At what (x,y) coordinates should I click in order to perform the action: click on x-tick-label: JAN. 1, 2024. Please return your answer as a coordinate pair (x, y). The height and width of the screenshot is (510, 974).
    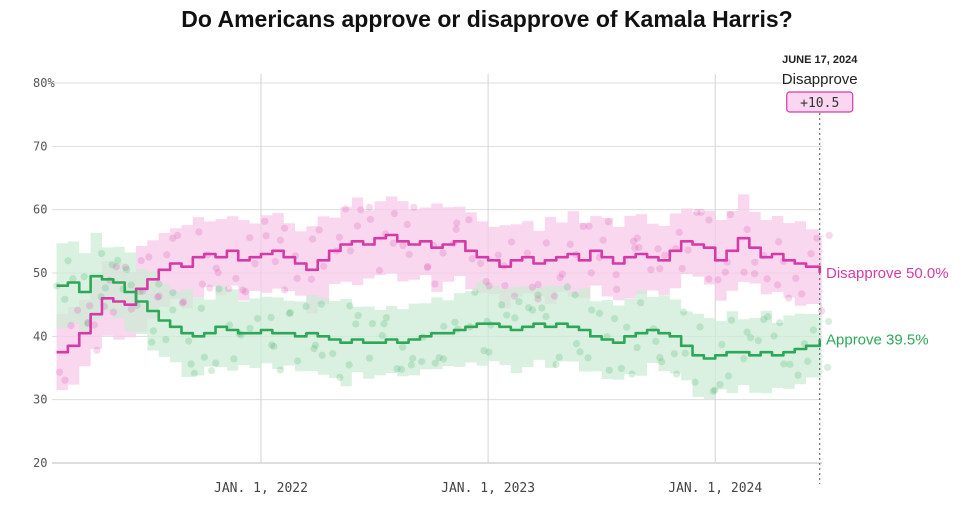
    Looking at the image, I should click on (715, 488).